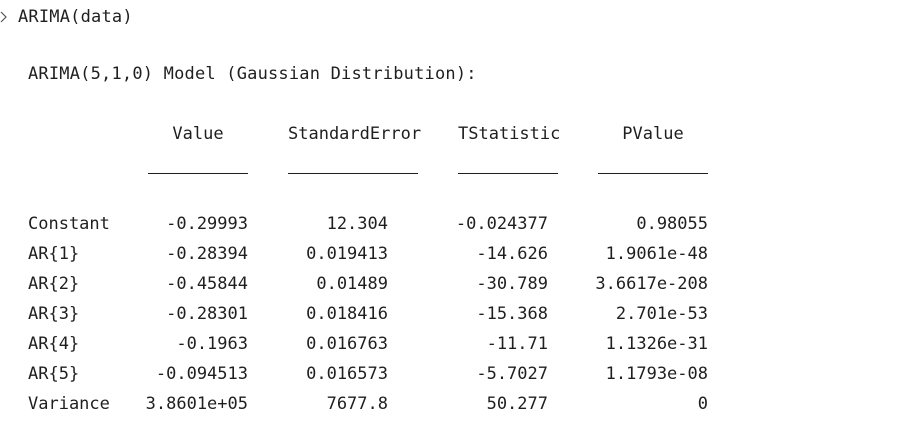 The width and height of the screenshot is (906, 439). I want to click on tstatistic-cell: -30.789, so click(512, 284).